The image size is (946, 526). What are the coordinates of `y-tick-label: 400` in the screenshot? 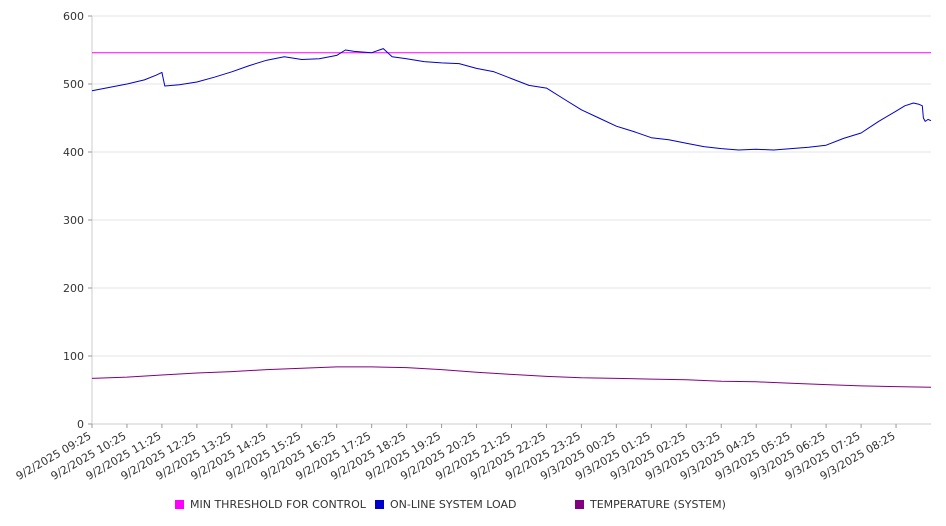 It's located at (73, 152).